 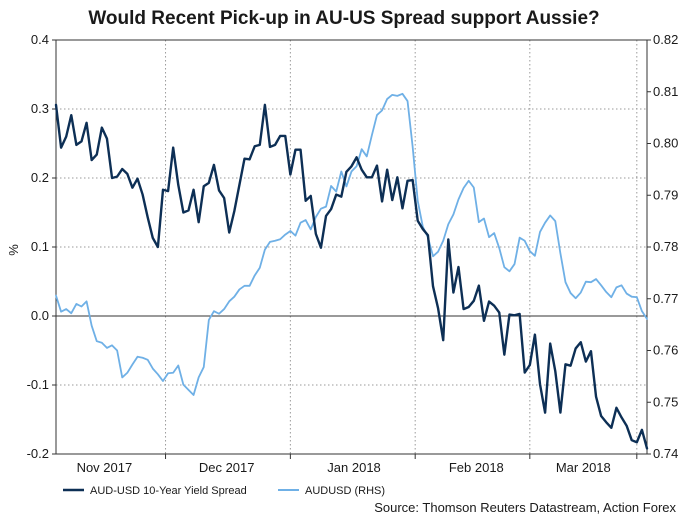 What do you see at coordinates (665, 143) in the screenshot?
I see `y2-tick-label: 0.80` at bounding box center [665, 143].